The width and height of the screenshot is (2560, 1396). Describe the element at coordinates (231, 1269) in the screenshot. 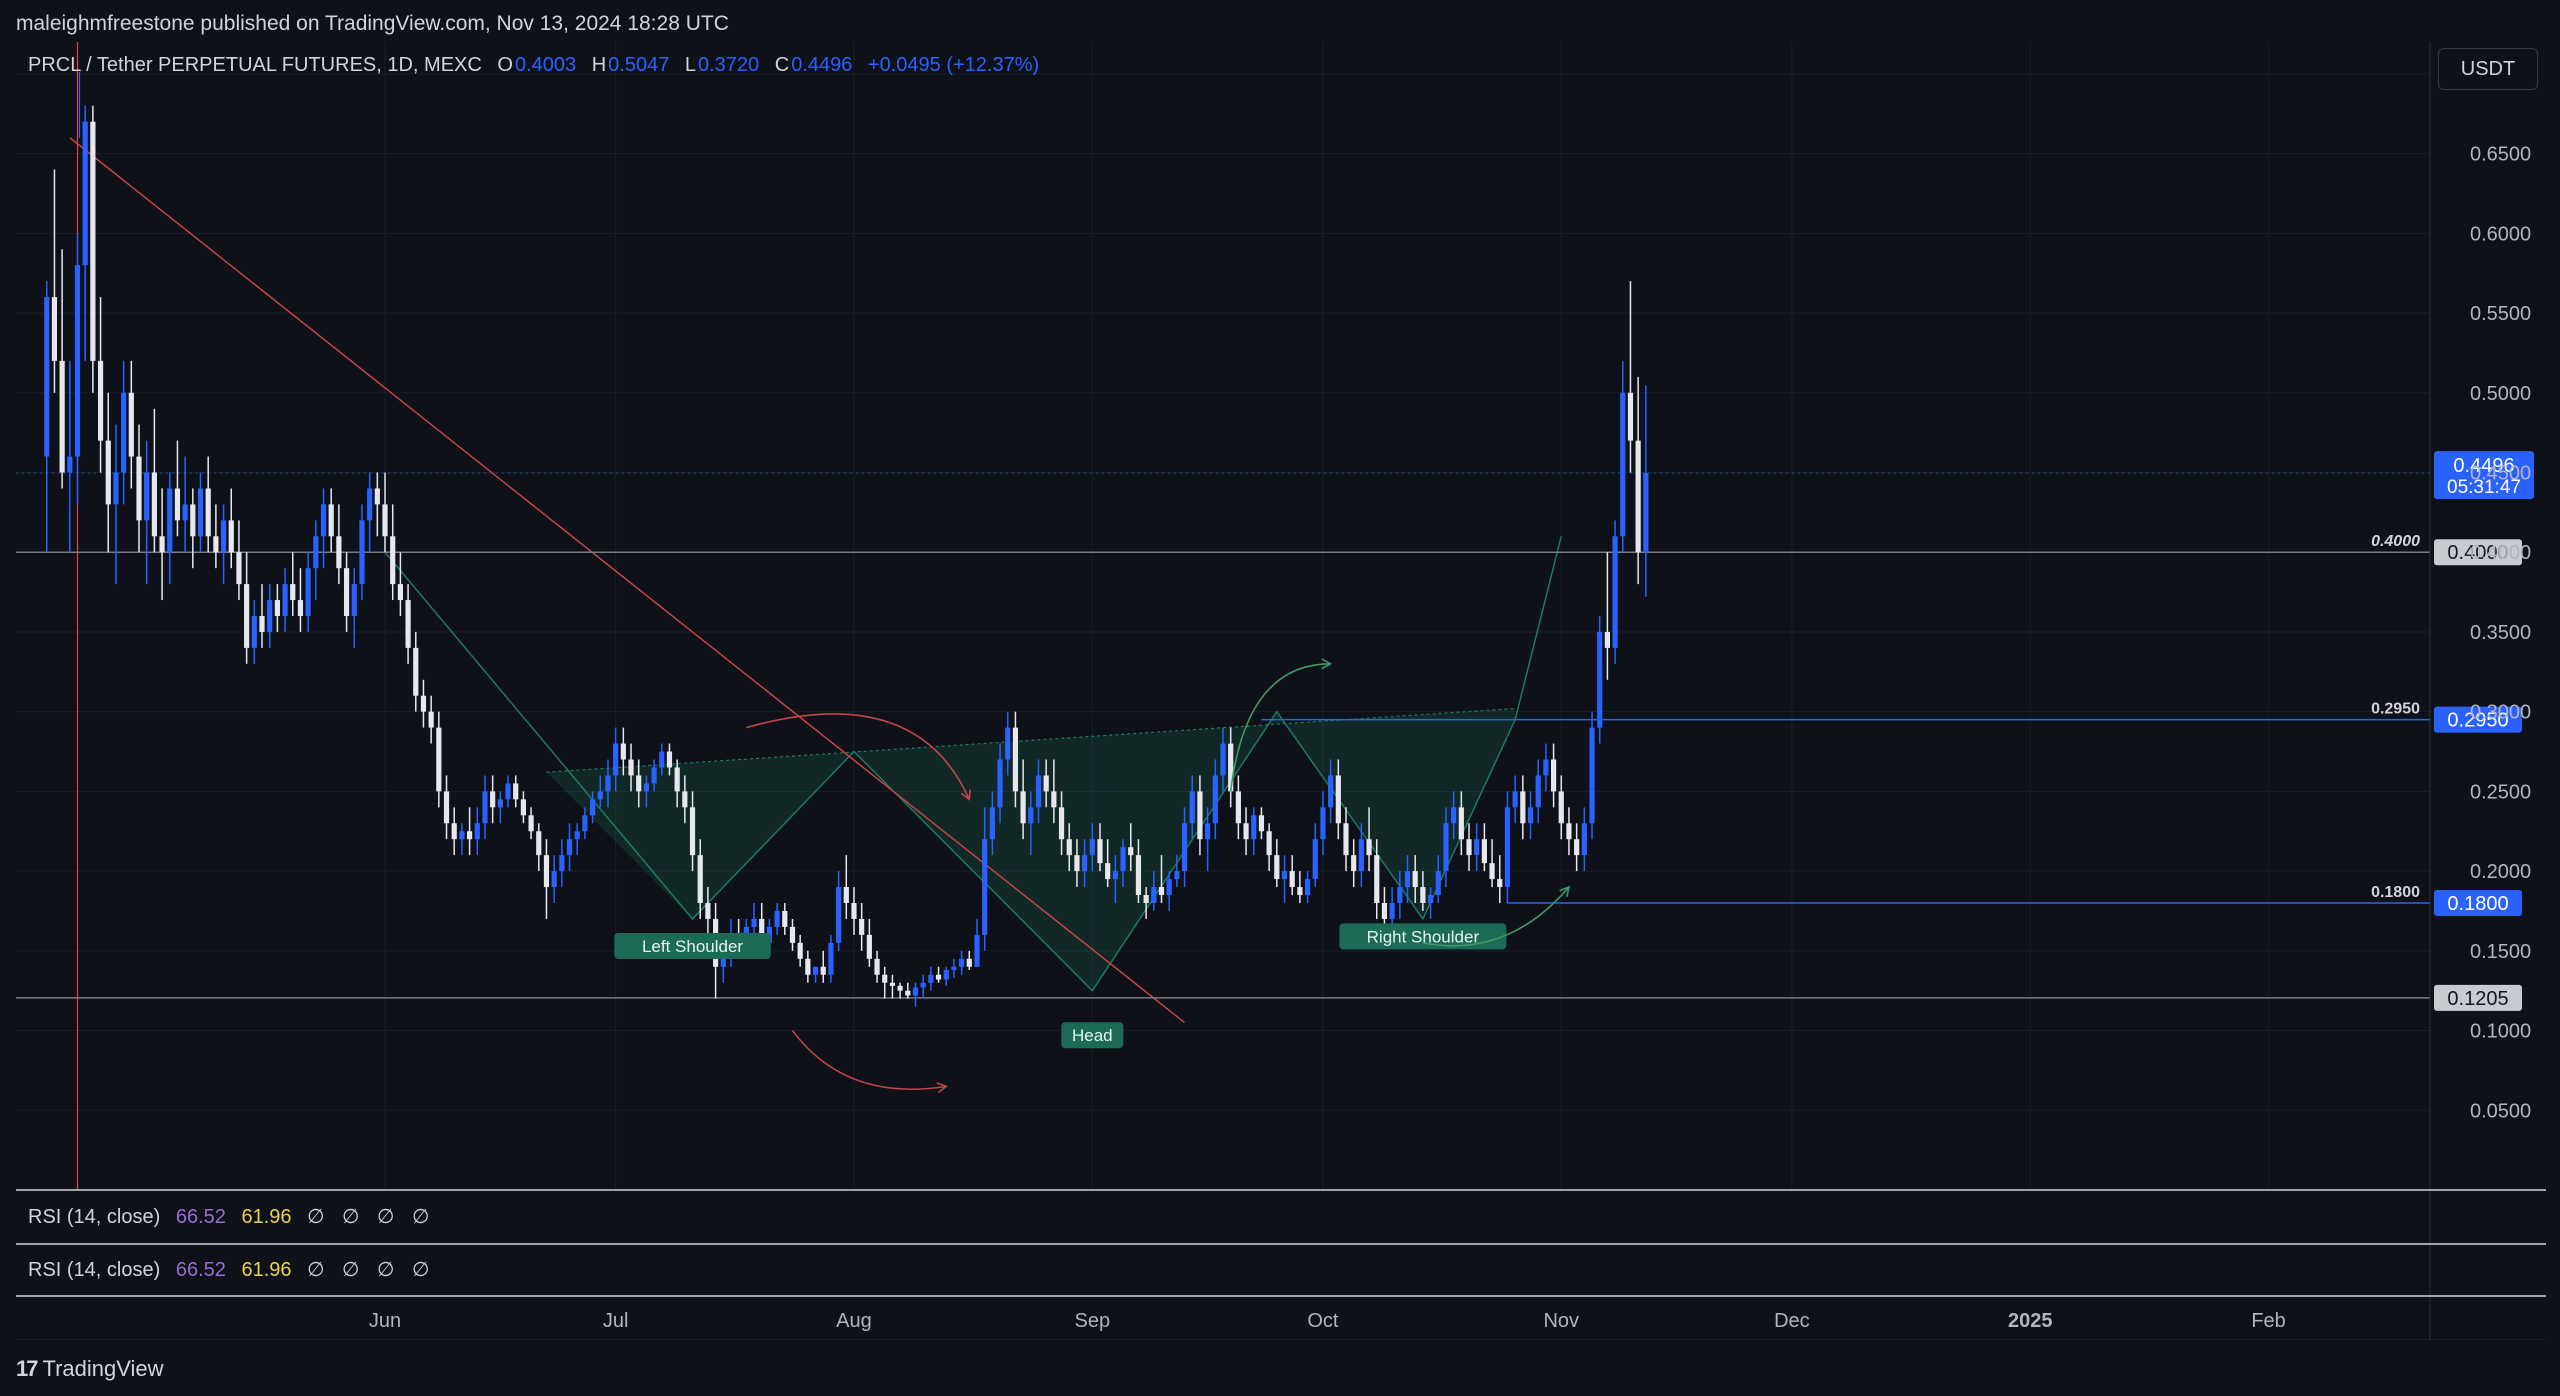

I see `rsi-legend-2: RSI (14, close) 66.52 61.96 ∅ ∅ ∅ ∅` at that location.